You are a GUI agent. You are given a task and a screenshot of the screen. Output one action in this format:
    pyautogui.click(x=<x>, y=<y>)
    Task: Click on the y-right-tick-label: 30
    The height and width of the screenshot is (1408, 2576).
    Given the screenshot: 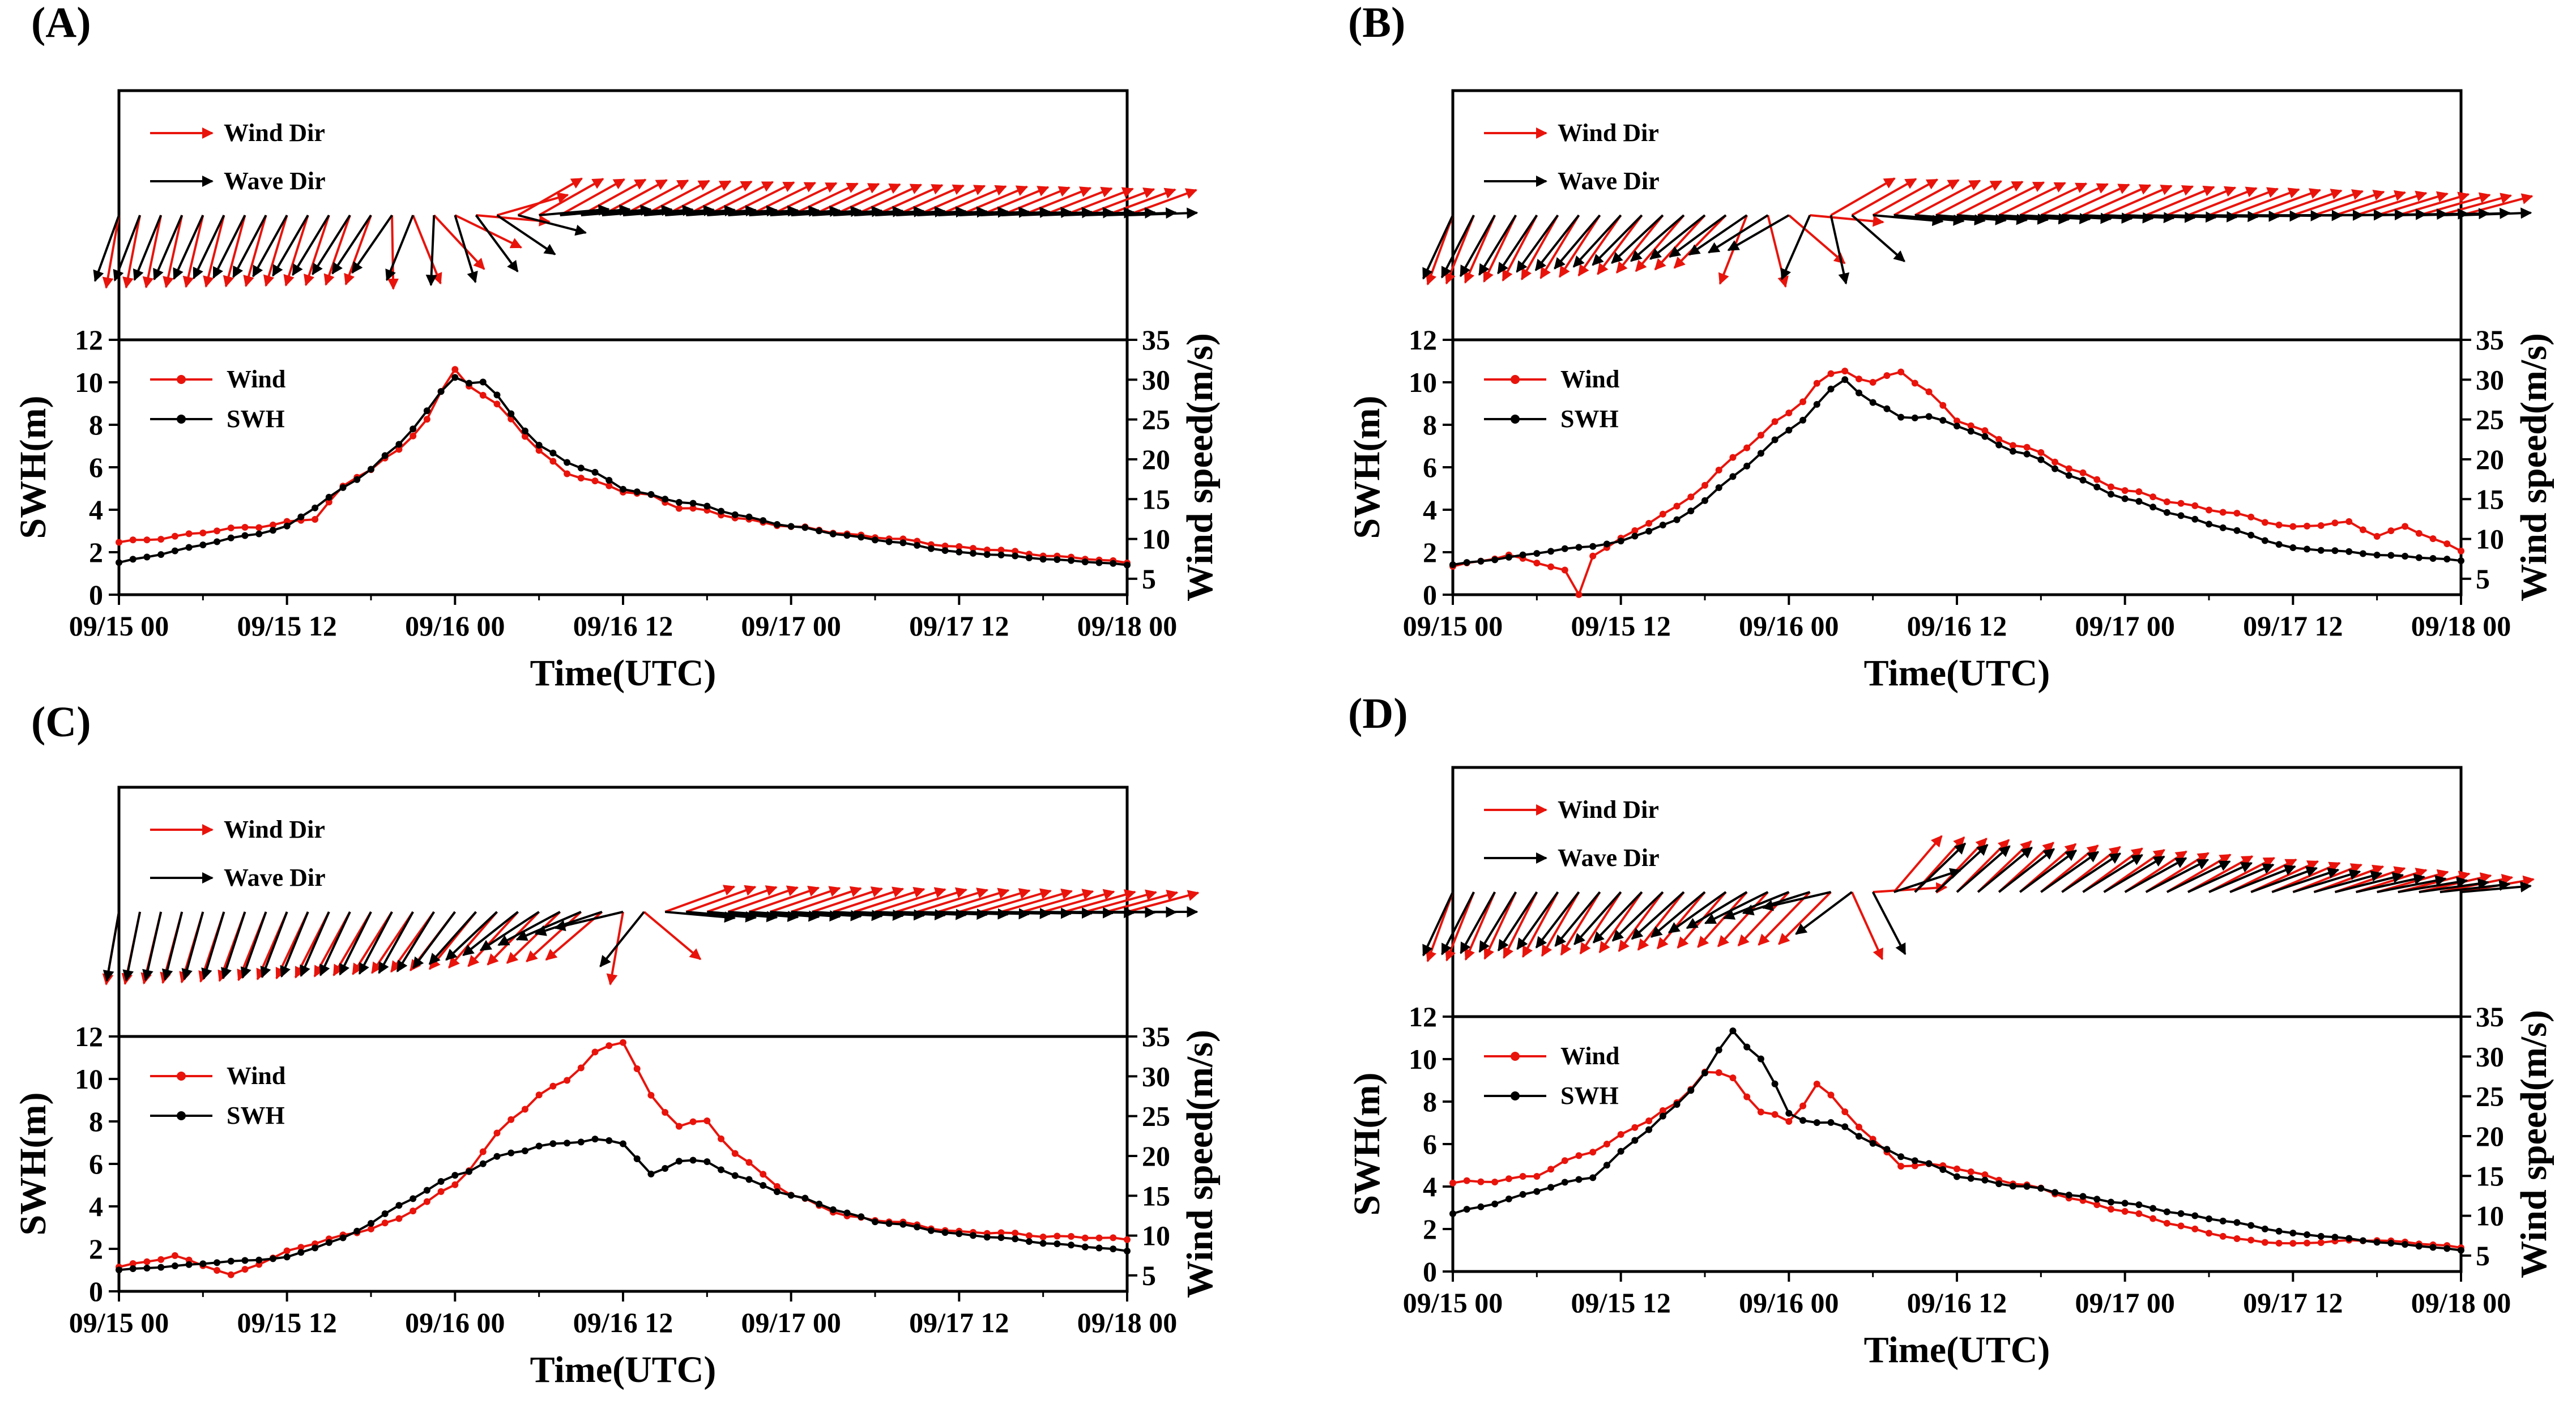 What is the action you would take?
    pyautogui.click(x=1156, y=379)
    